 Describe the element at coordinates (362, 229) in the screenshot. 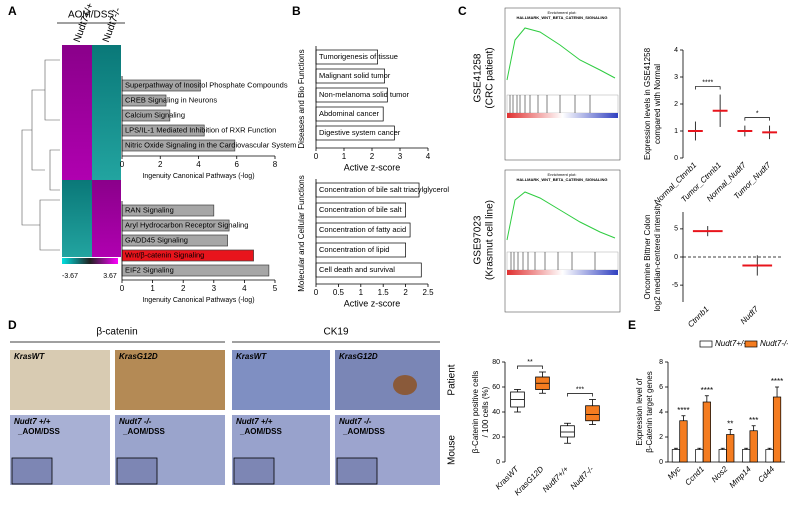

I see `bar-label: Concentration of fatty acid` at that location.